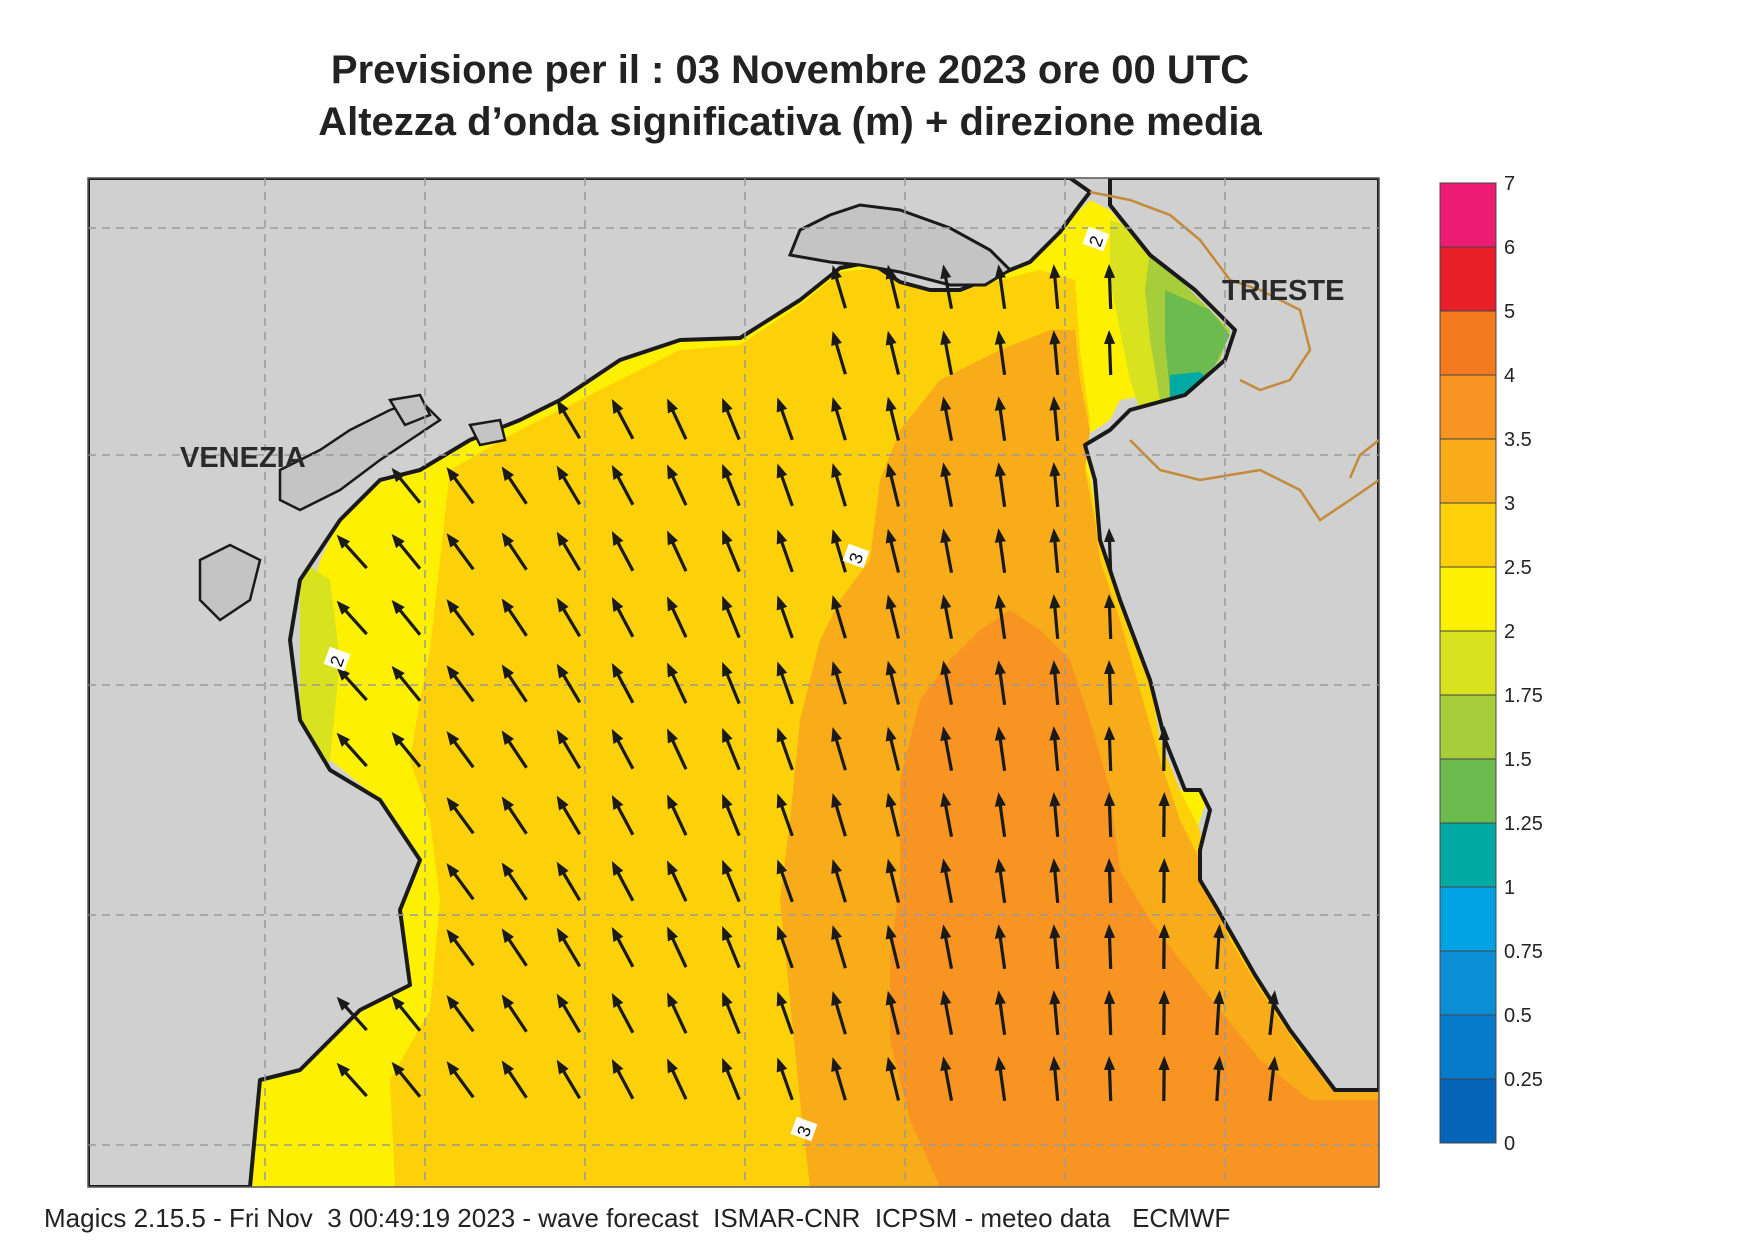 This screenshot has height=1242, width=1755. I want to click on legend-label: 2, so click(1509, 632).